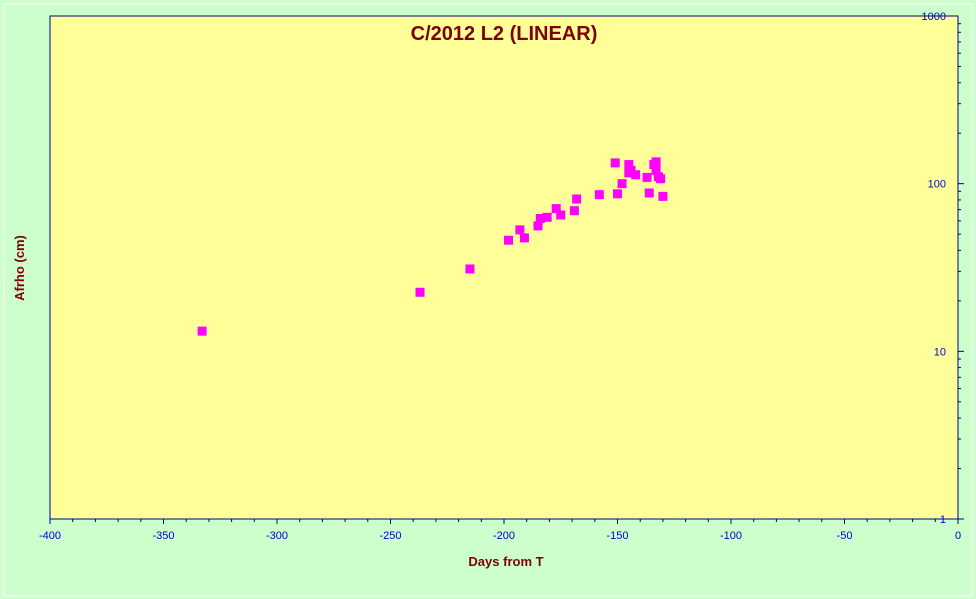  Describe the element at coordinates (934, 17) in the screenshot. I see `y-tick-label: 1000` at that location.